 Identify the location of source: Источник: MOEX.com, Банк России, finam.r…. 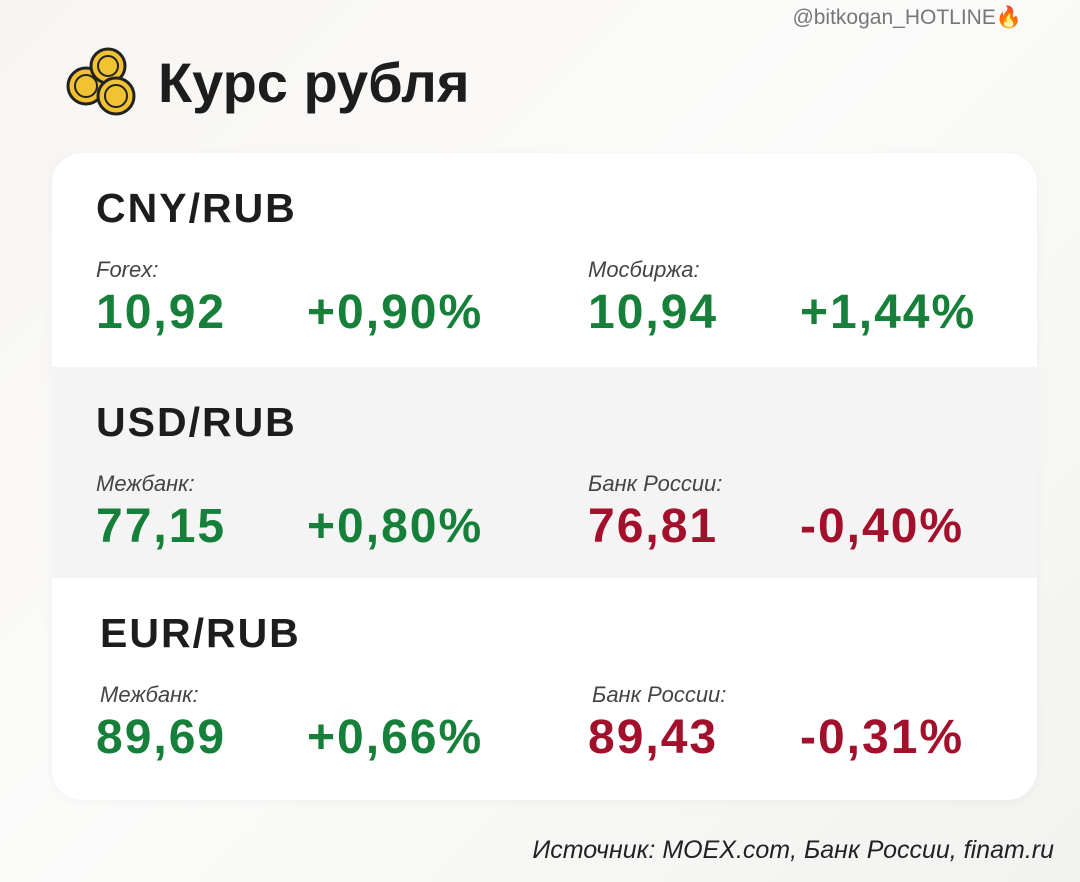
(793, 850).